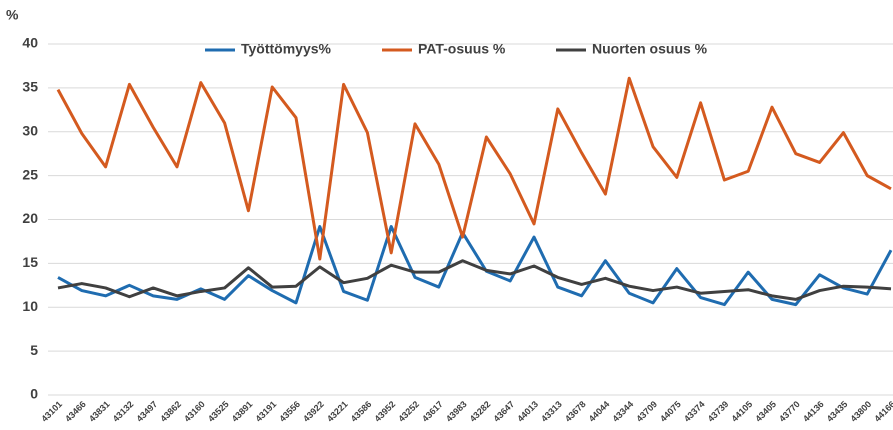 The image size is (893, 430). What do you see at coordinates (123, 411) in the screenshot?
I see `x-tick-label: 43132` at bounding box center [123, 411].